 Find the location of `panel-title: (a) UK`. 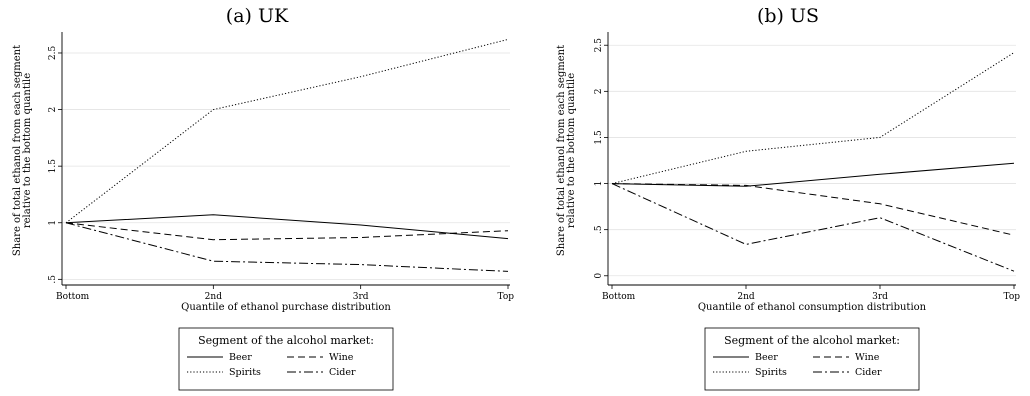

panel-title: (a) UK is located at coordinates (257, 16).